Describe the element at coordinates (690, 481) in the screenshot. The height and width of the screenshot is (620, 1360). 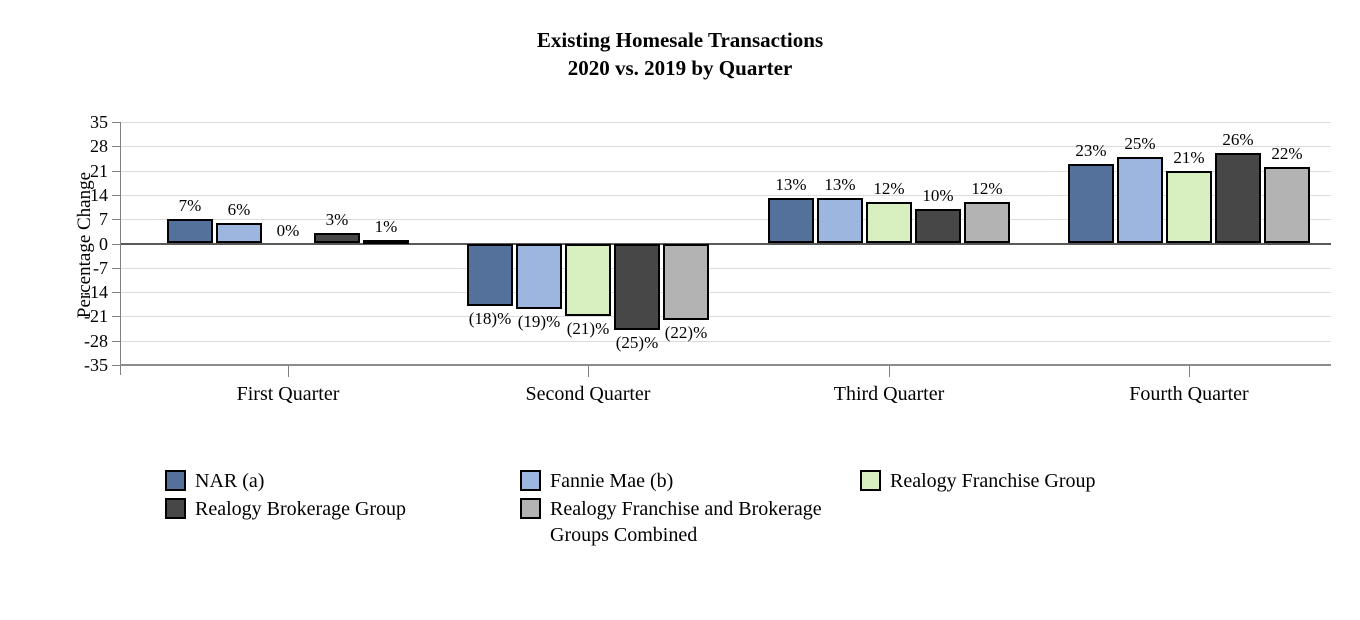
I see `legend-item-2: Fannie Mae (b)` at that location.